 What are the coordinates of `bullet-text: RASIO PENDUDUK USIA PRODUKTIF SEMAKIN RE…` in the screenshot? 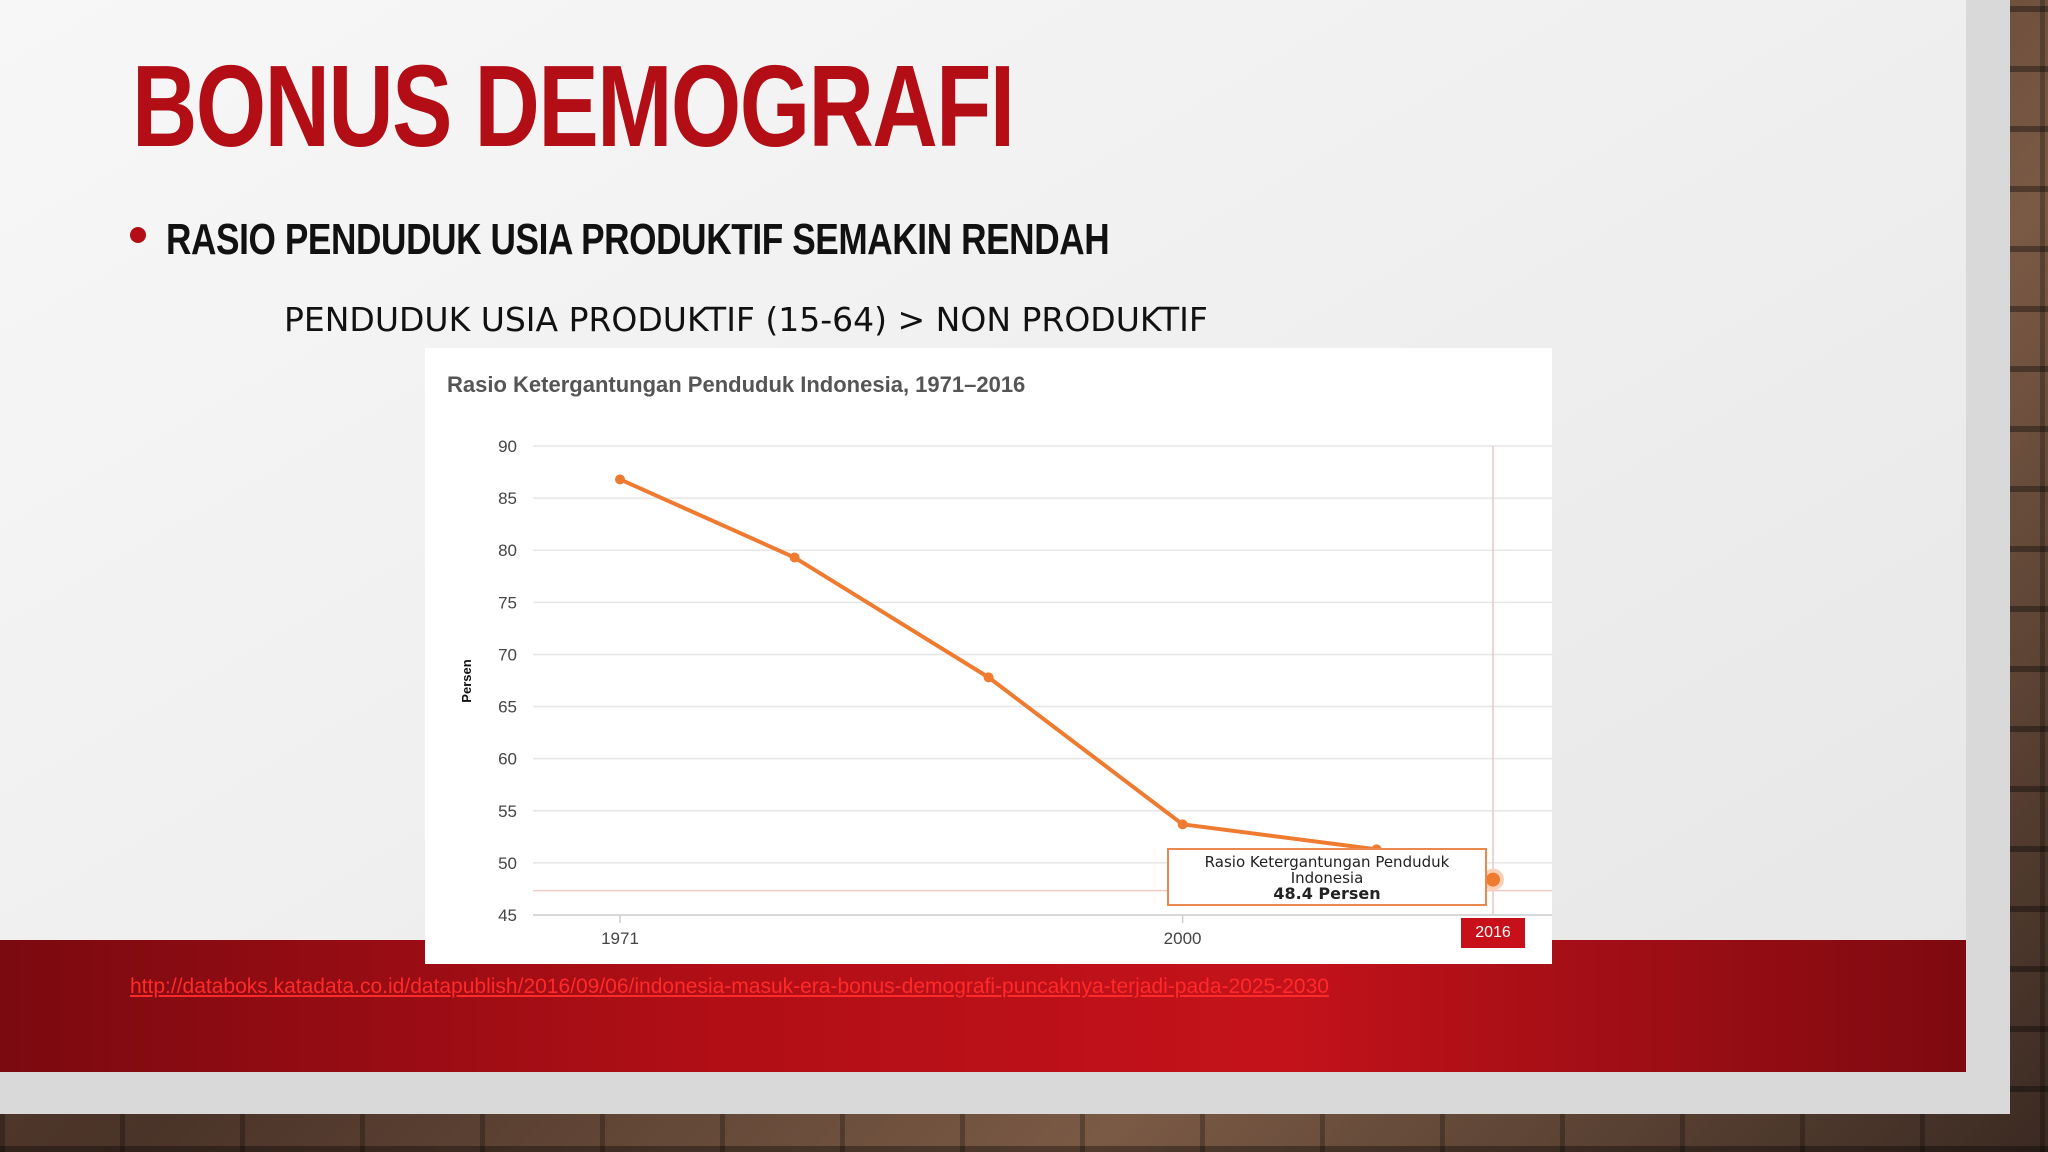 It's located at (638, 239).